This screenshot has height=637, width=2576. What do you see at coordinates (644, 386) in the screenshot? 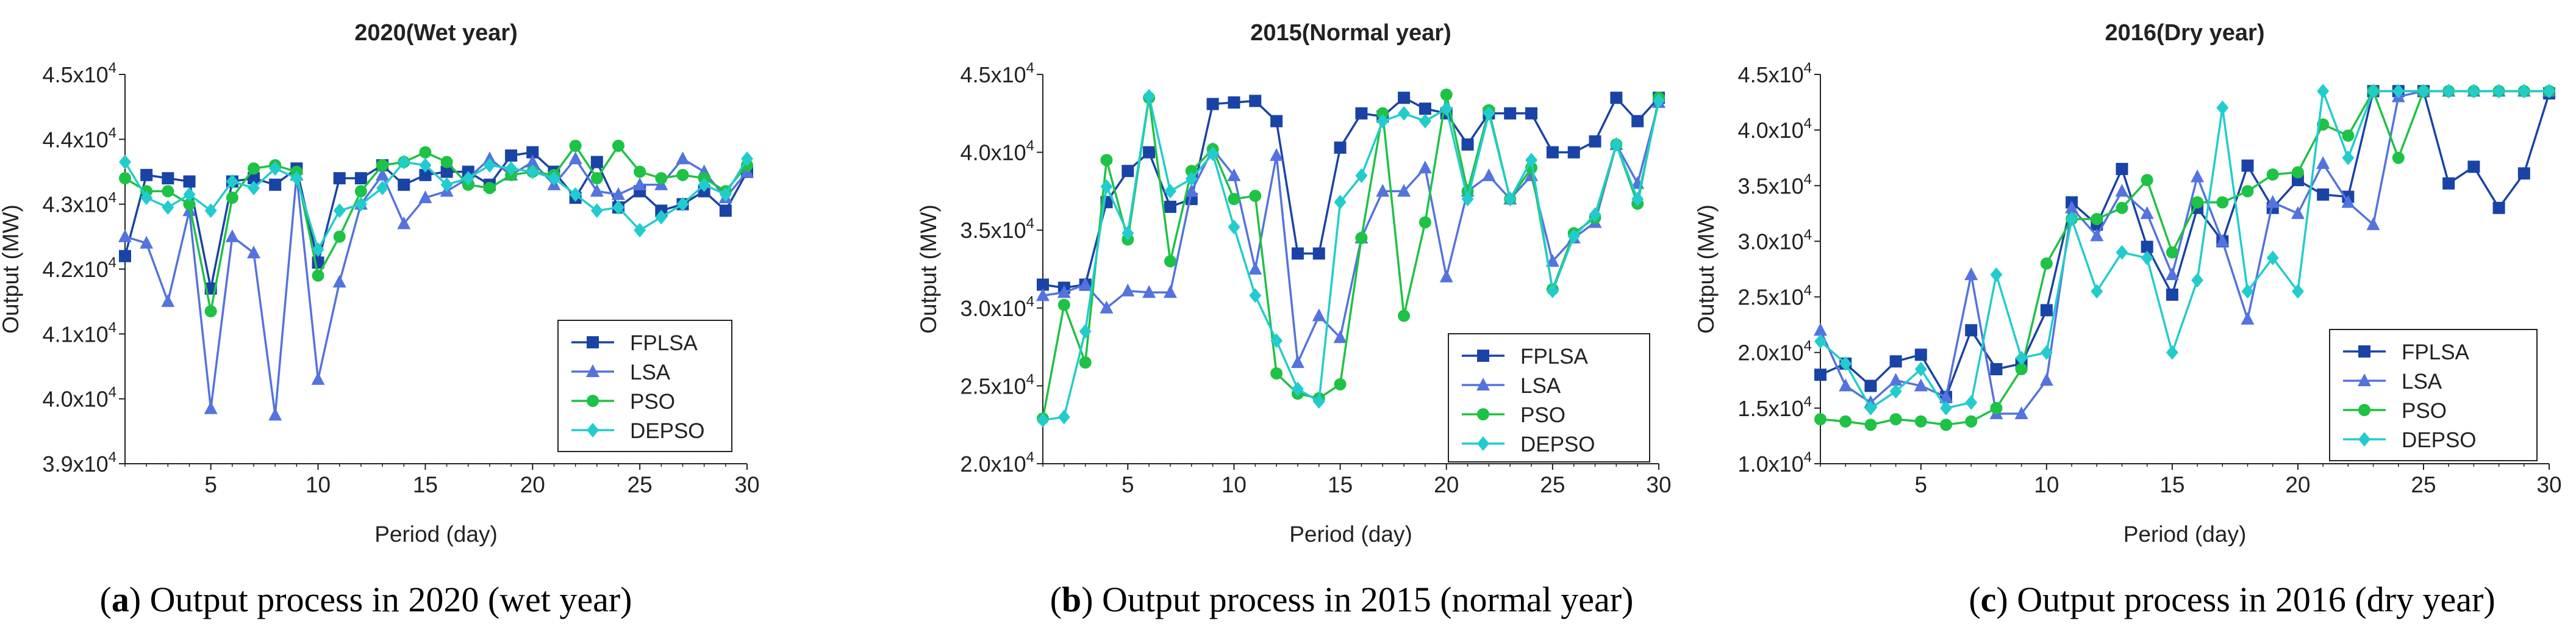
I see `legend: FPLSA LSA PSO DEPSO` at bounding box center [644, 386].